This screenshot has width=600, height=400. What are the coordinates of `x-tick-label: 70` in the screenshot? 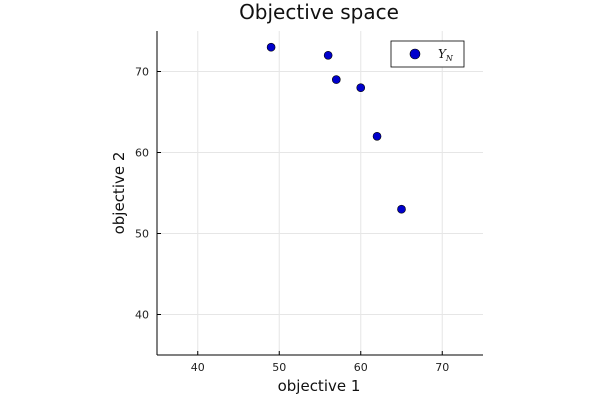 It's located at (442, 367).